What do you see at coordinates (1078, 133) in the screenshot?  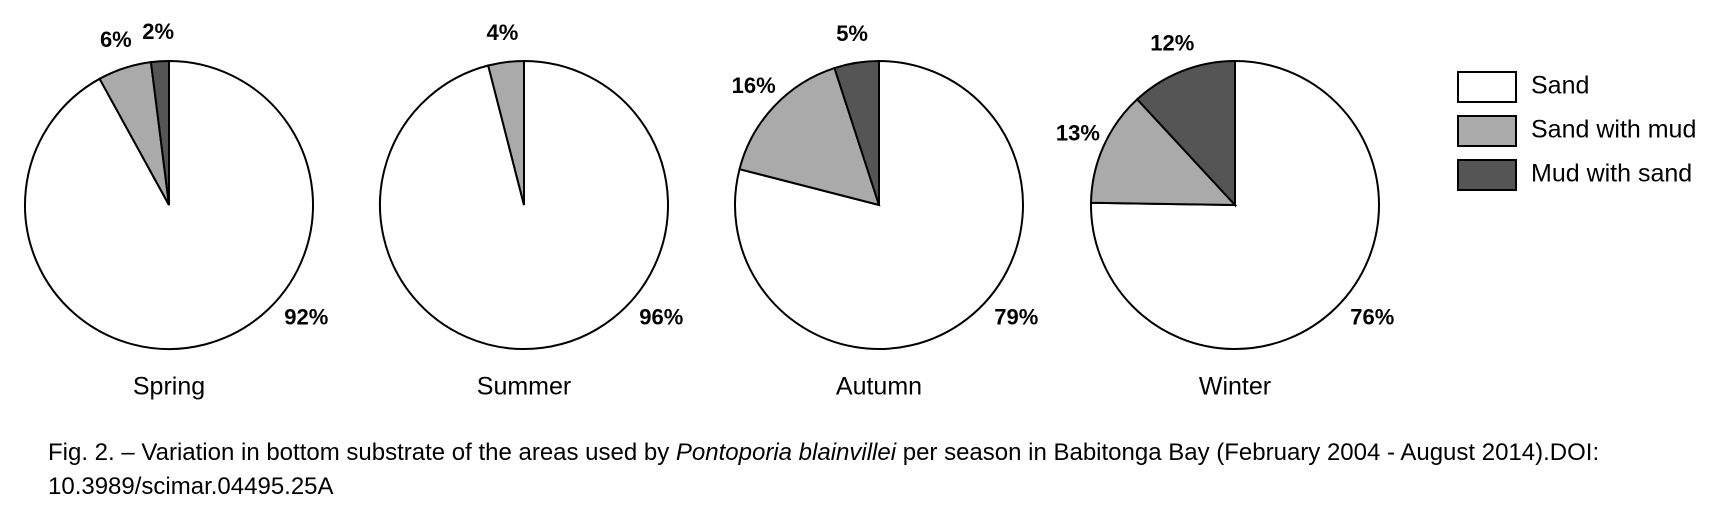 I see `value-label: 13%` at bounding box center [1078, 133].